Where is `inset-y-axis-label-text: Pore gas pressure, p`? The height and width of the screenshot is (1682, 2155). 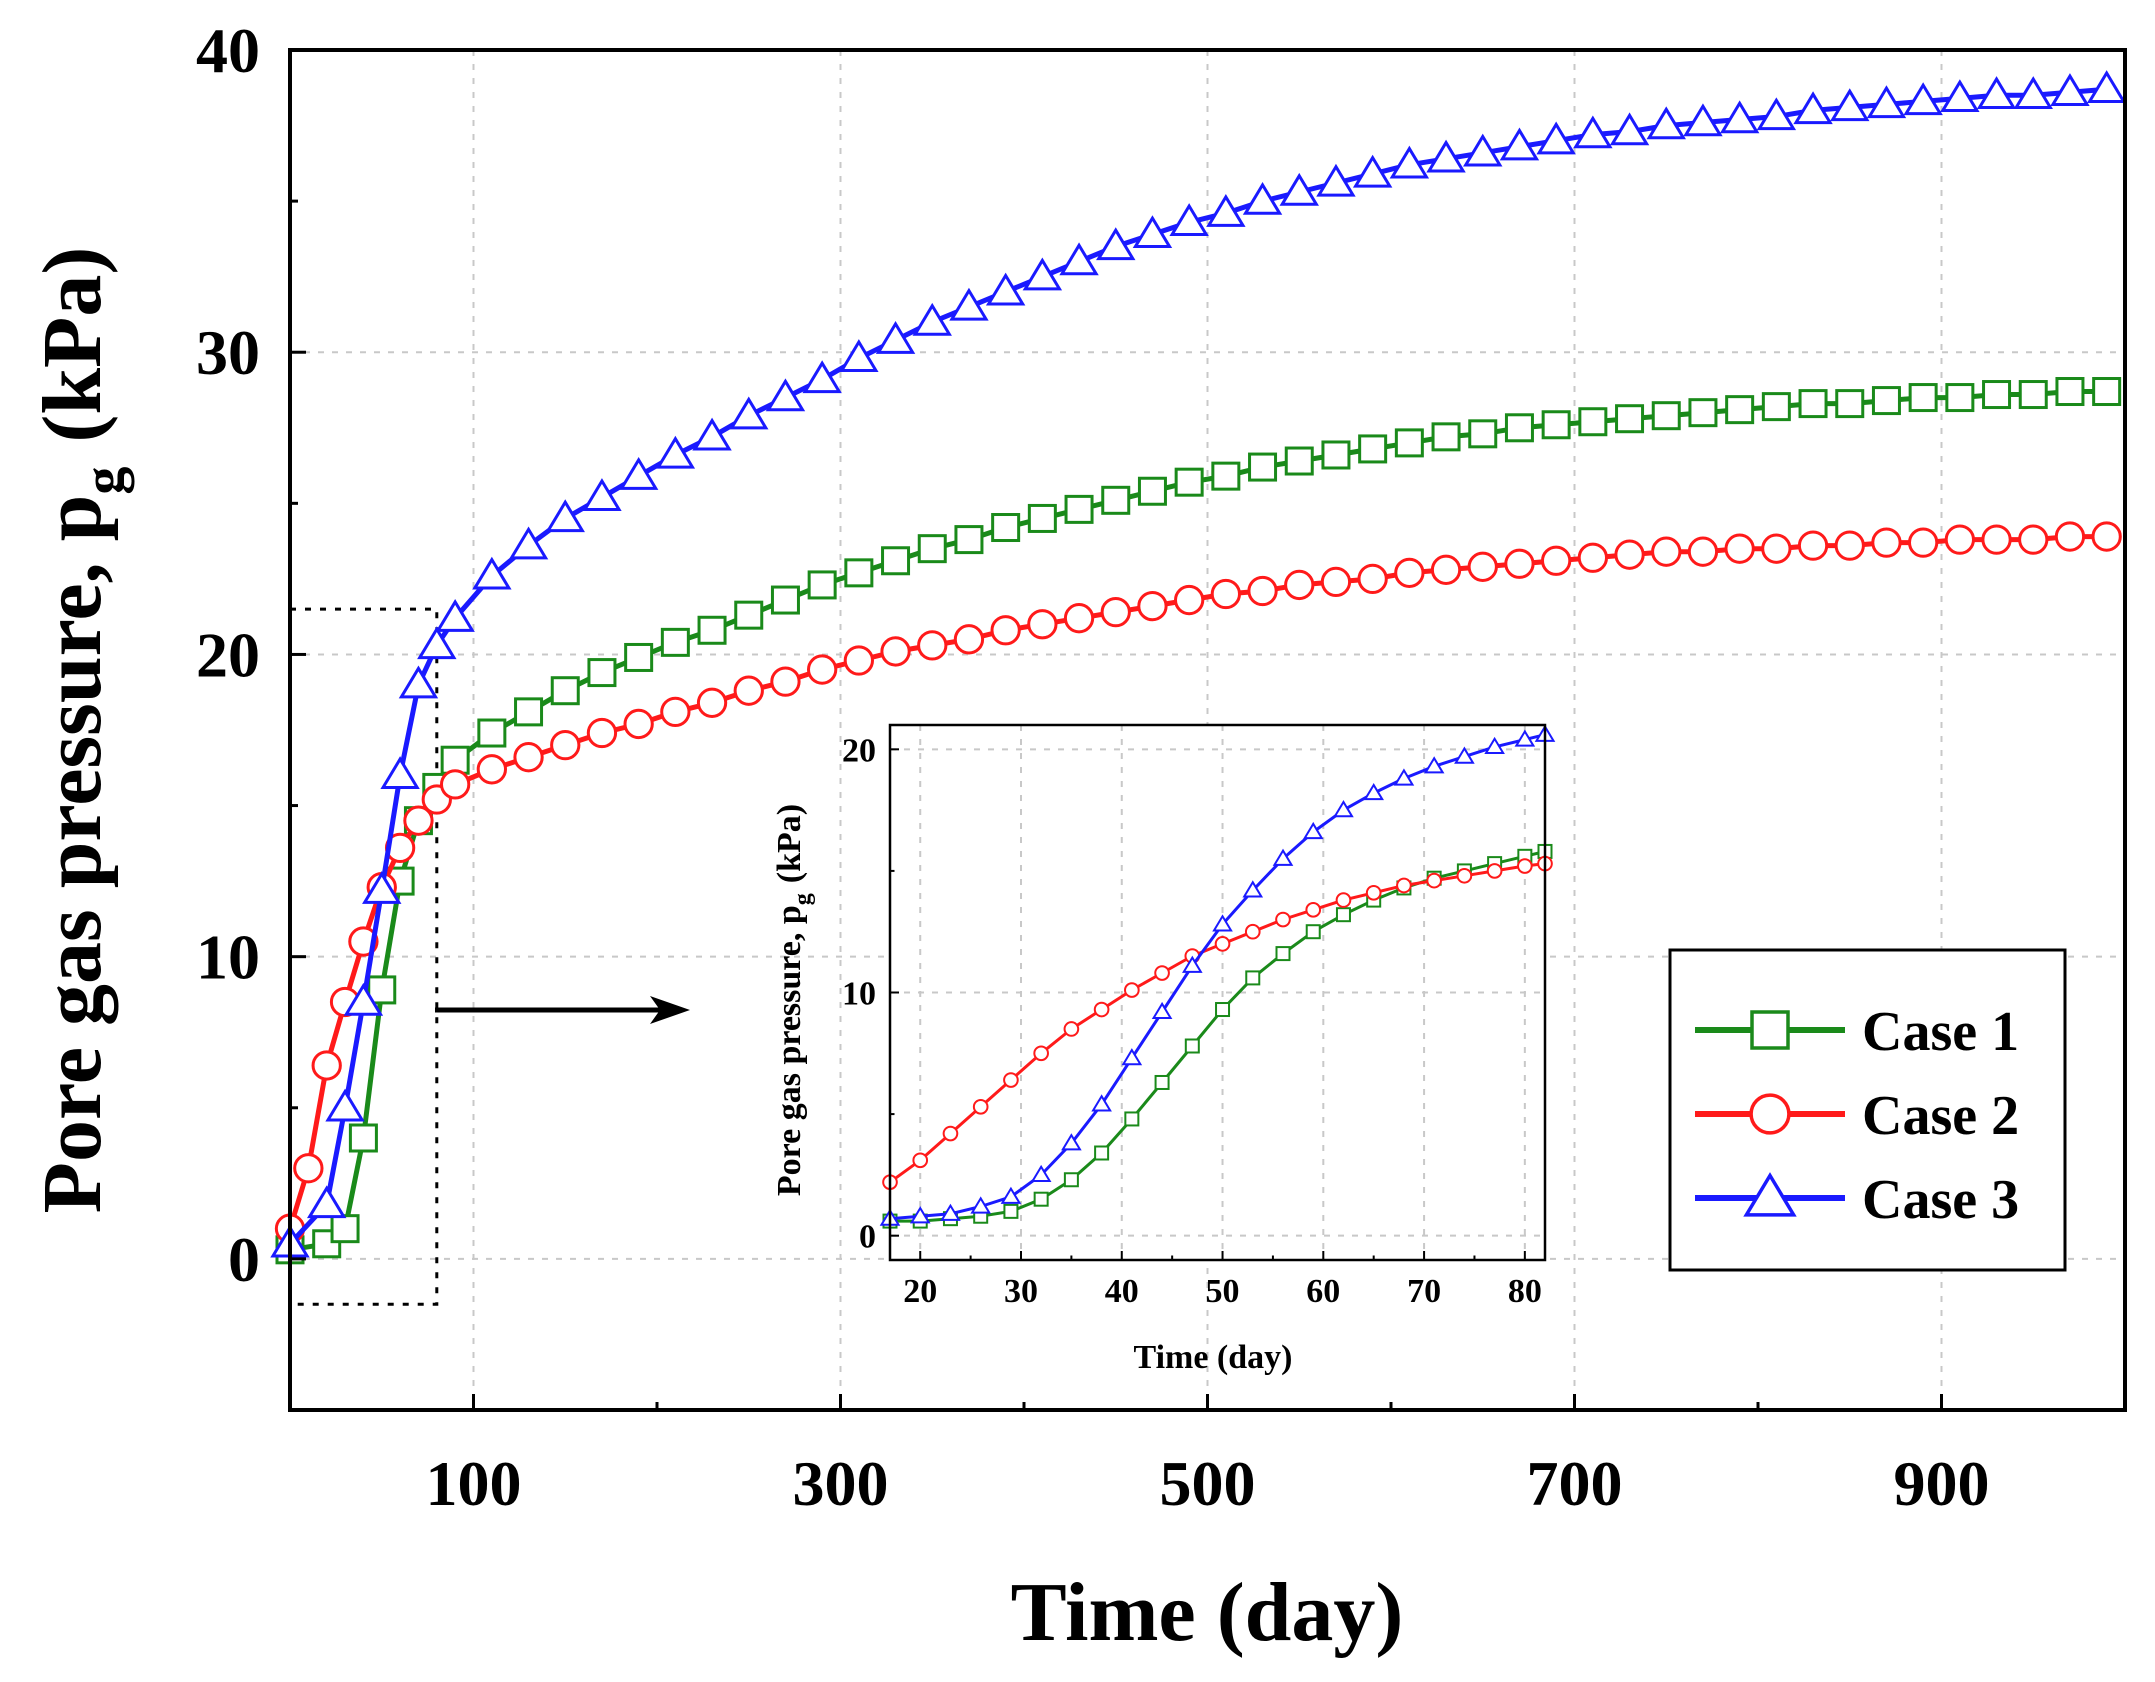
inset-y-axis-label-text: Pore gas pressure, p is located at coordinates (789, 1050).